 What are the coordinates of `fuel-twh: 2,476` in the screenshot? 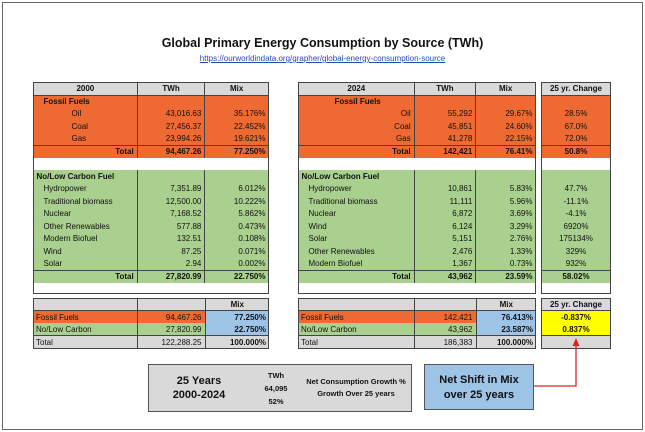 It's located at (444, 251).